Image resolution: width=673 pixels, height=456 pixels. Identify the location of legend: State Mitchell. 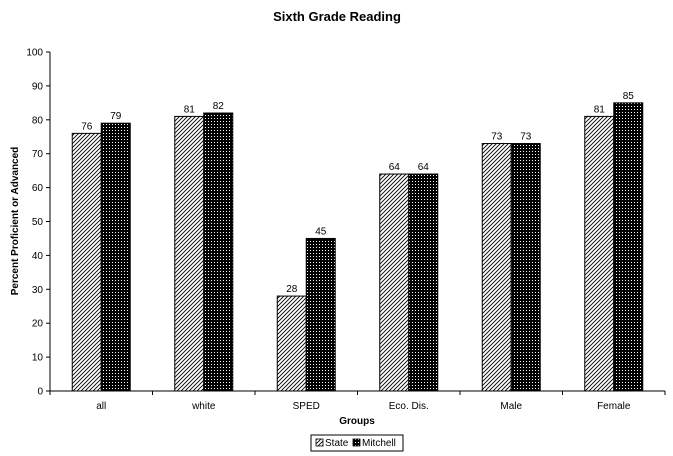
(357, 443).